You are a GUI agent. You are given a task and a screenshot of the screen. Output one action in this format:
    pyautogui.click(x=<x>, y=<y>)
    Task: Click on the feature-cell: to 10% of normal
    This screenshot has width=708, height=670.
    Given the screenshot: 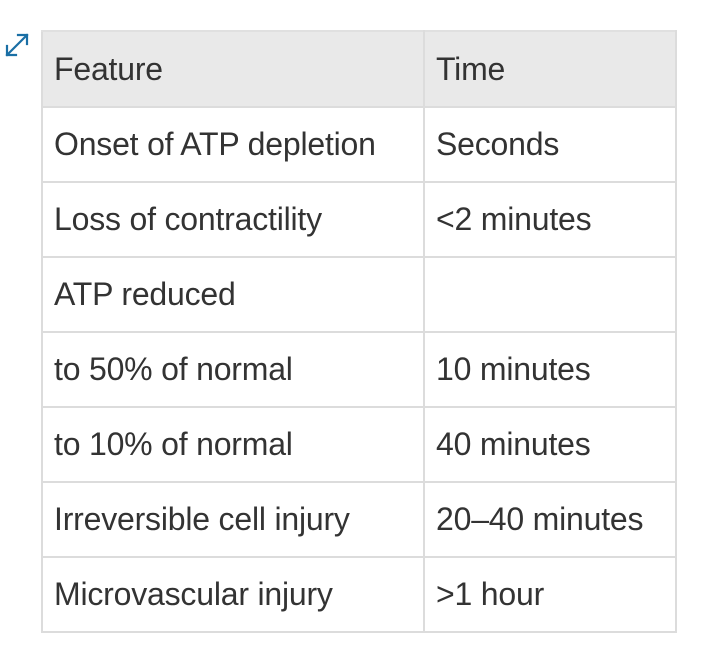 What is the action you would take?
    pyautogui.click(x=233, y=444)
    